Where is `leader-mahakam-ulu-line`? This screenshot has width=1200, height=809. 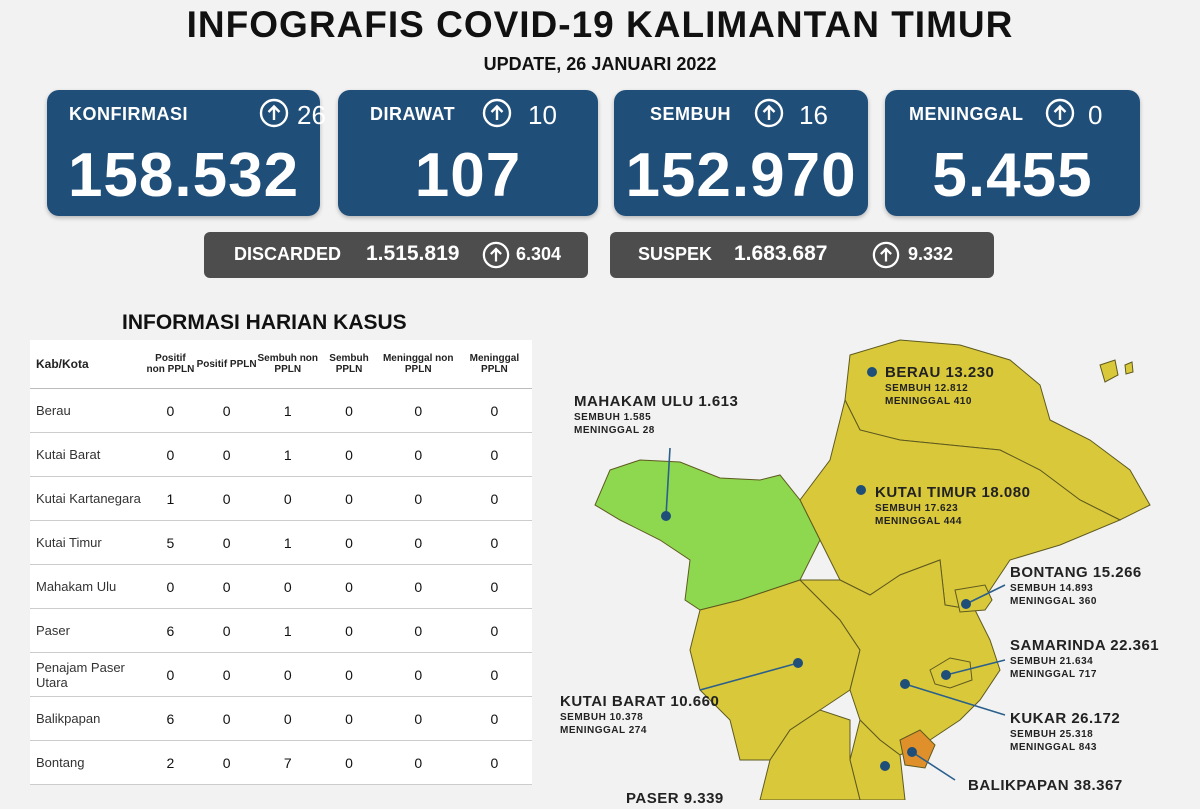 leader-mahakam-ulu-line is located at coordinates (668, 482).